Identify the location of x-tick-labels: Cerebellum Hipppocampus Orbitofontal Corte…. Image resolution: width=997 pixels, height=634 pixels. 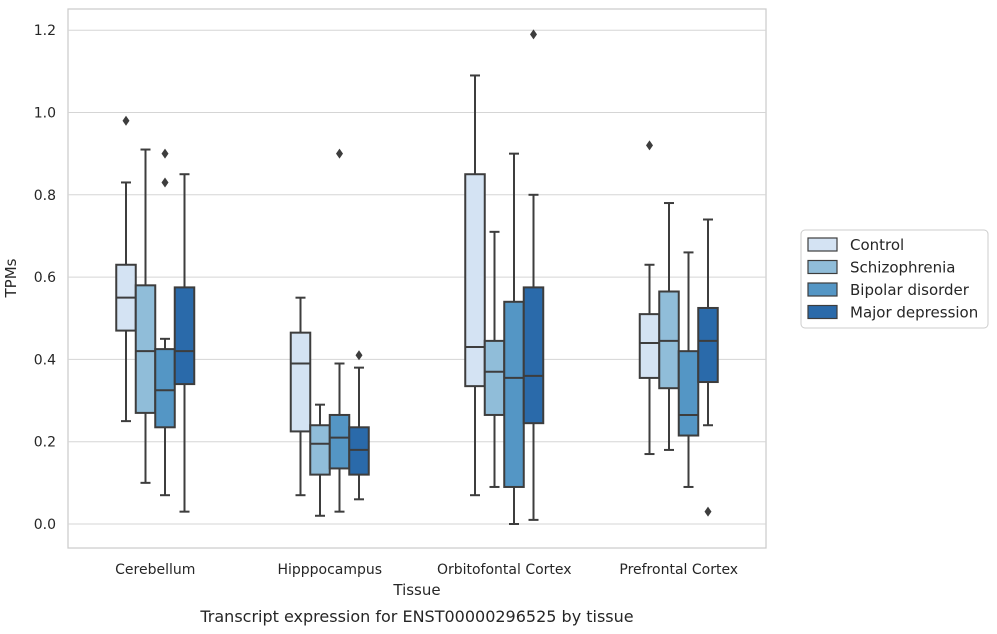
(426, 570).